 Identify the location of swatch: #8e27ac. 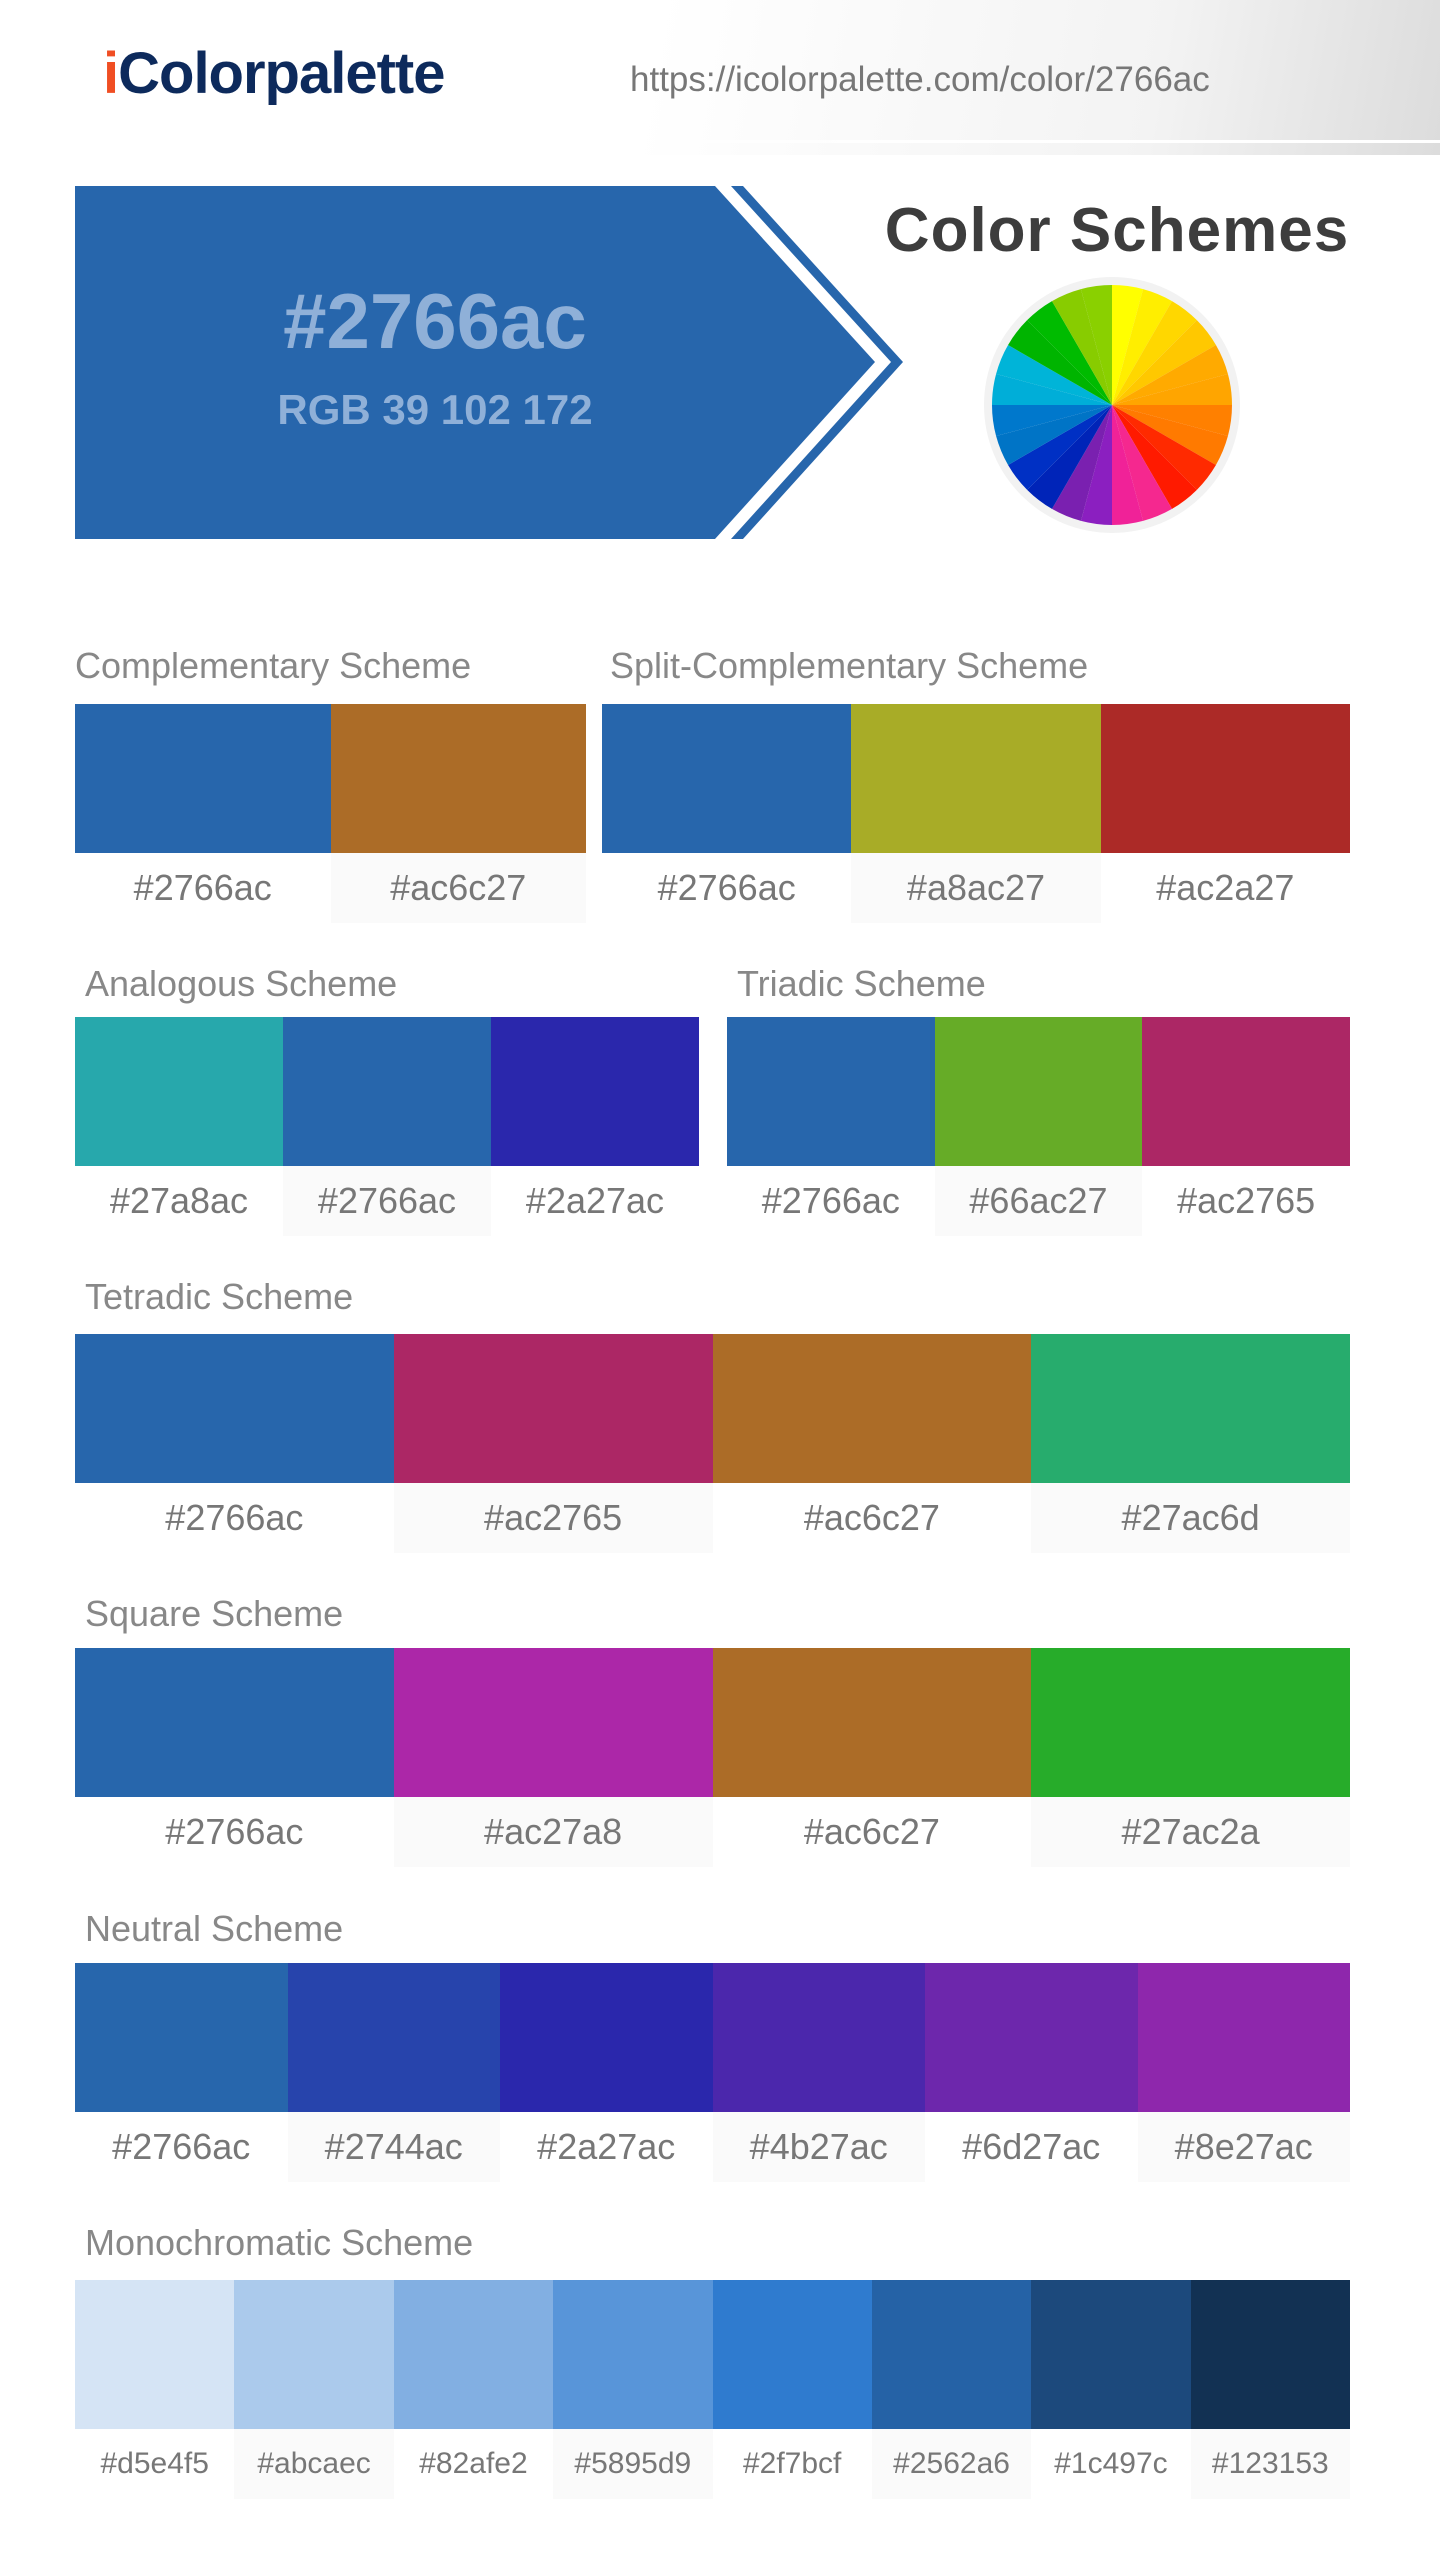
(1243, 2072).